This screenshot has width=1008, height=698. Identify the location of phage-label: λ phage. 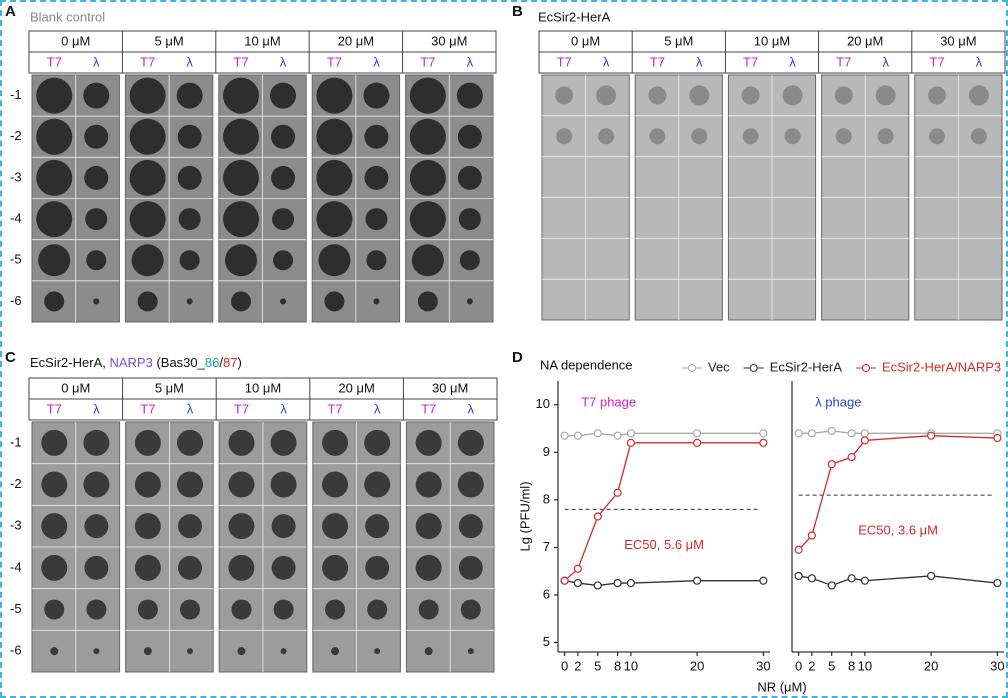
(838, 401).